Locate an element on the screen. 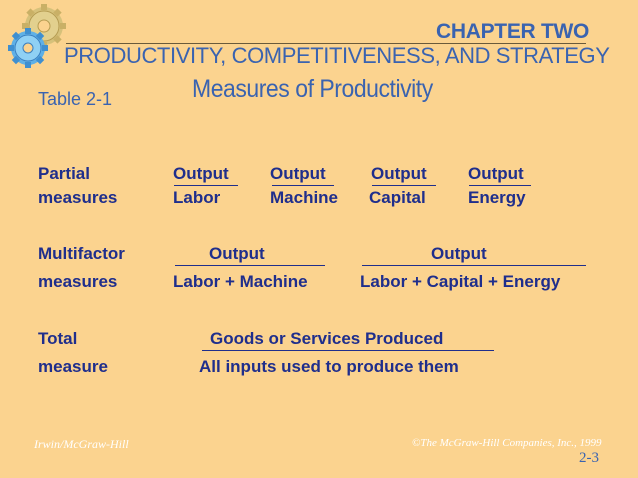 The height and width of the screenshot is (478, 638). partial-energy-fraction-bar is located at coordinates (500, 185).